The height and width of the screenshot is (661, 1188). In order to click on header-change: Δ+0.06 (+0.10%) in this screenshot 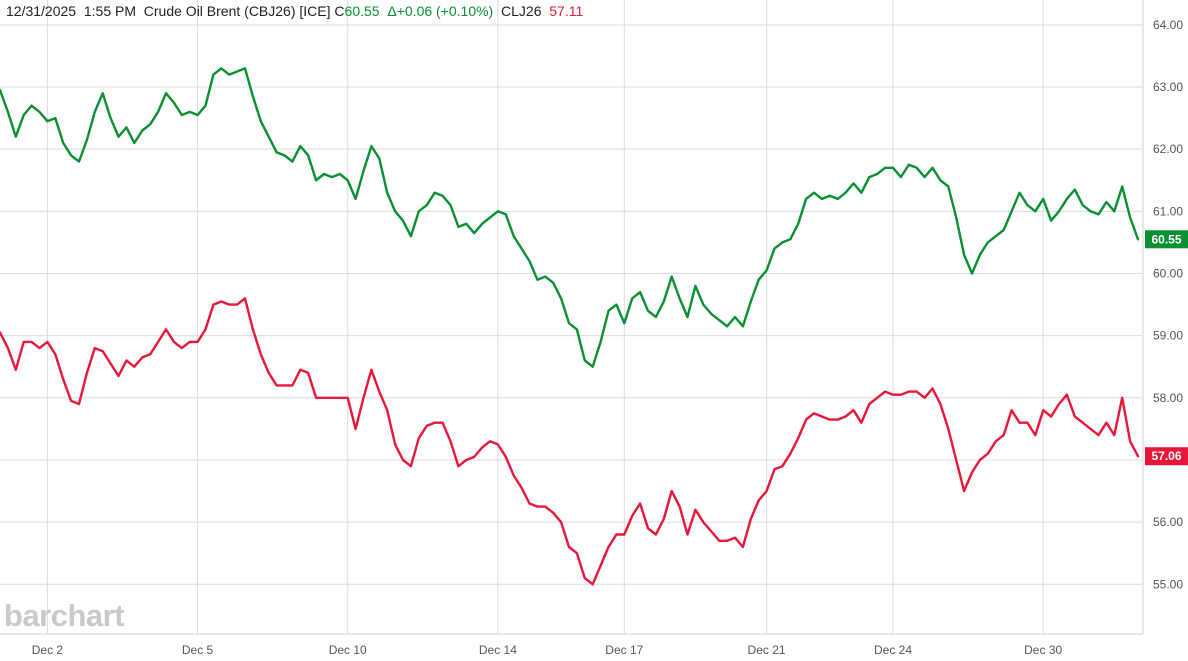, I will do `click(440, 11)`.